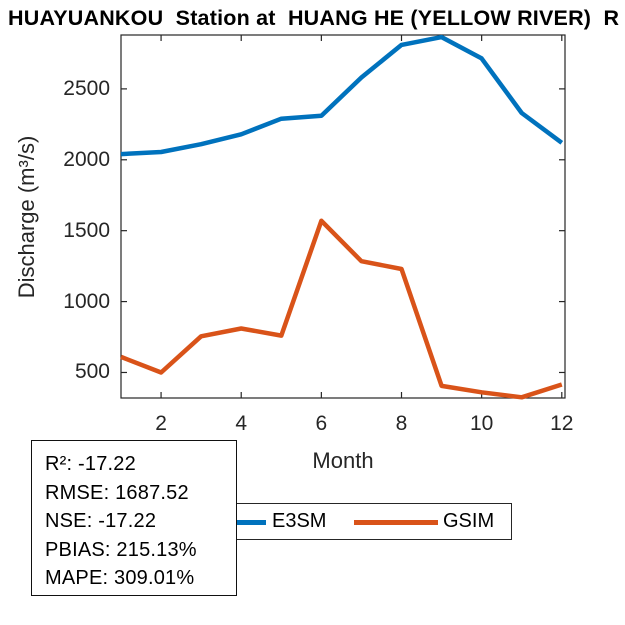 The image size is (625, 625). What do you see at coordinates (90, 464) in the screenshot?
I see `stat-r2: R²: -17.22` at bounding box center [90, 464].